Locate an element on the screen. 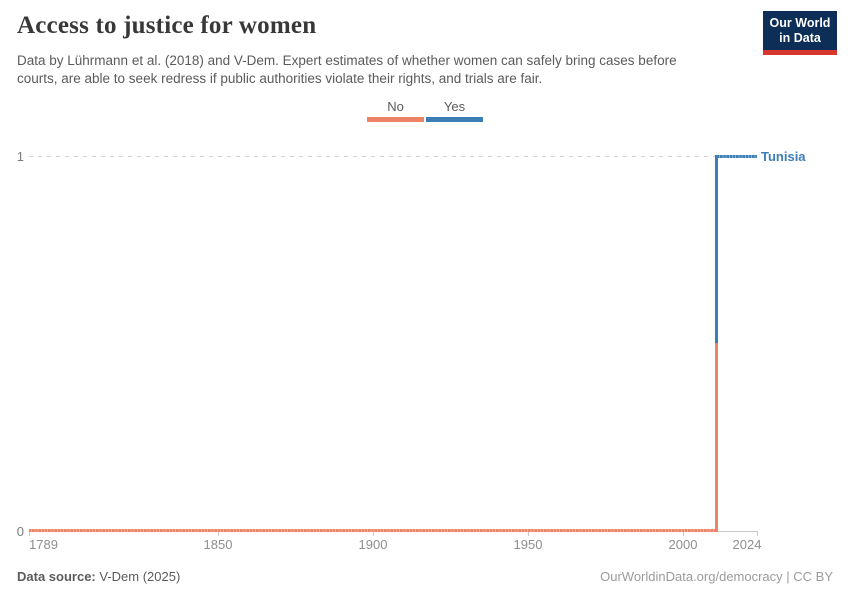 This screenshot has width=850, height=600. x-tick-label-1850: 1850 is located at coordinates (218, 544).